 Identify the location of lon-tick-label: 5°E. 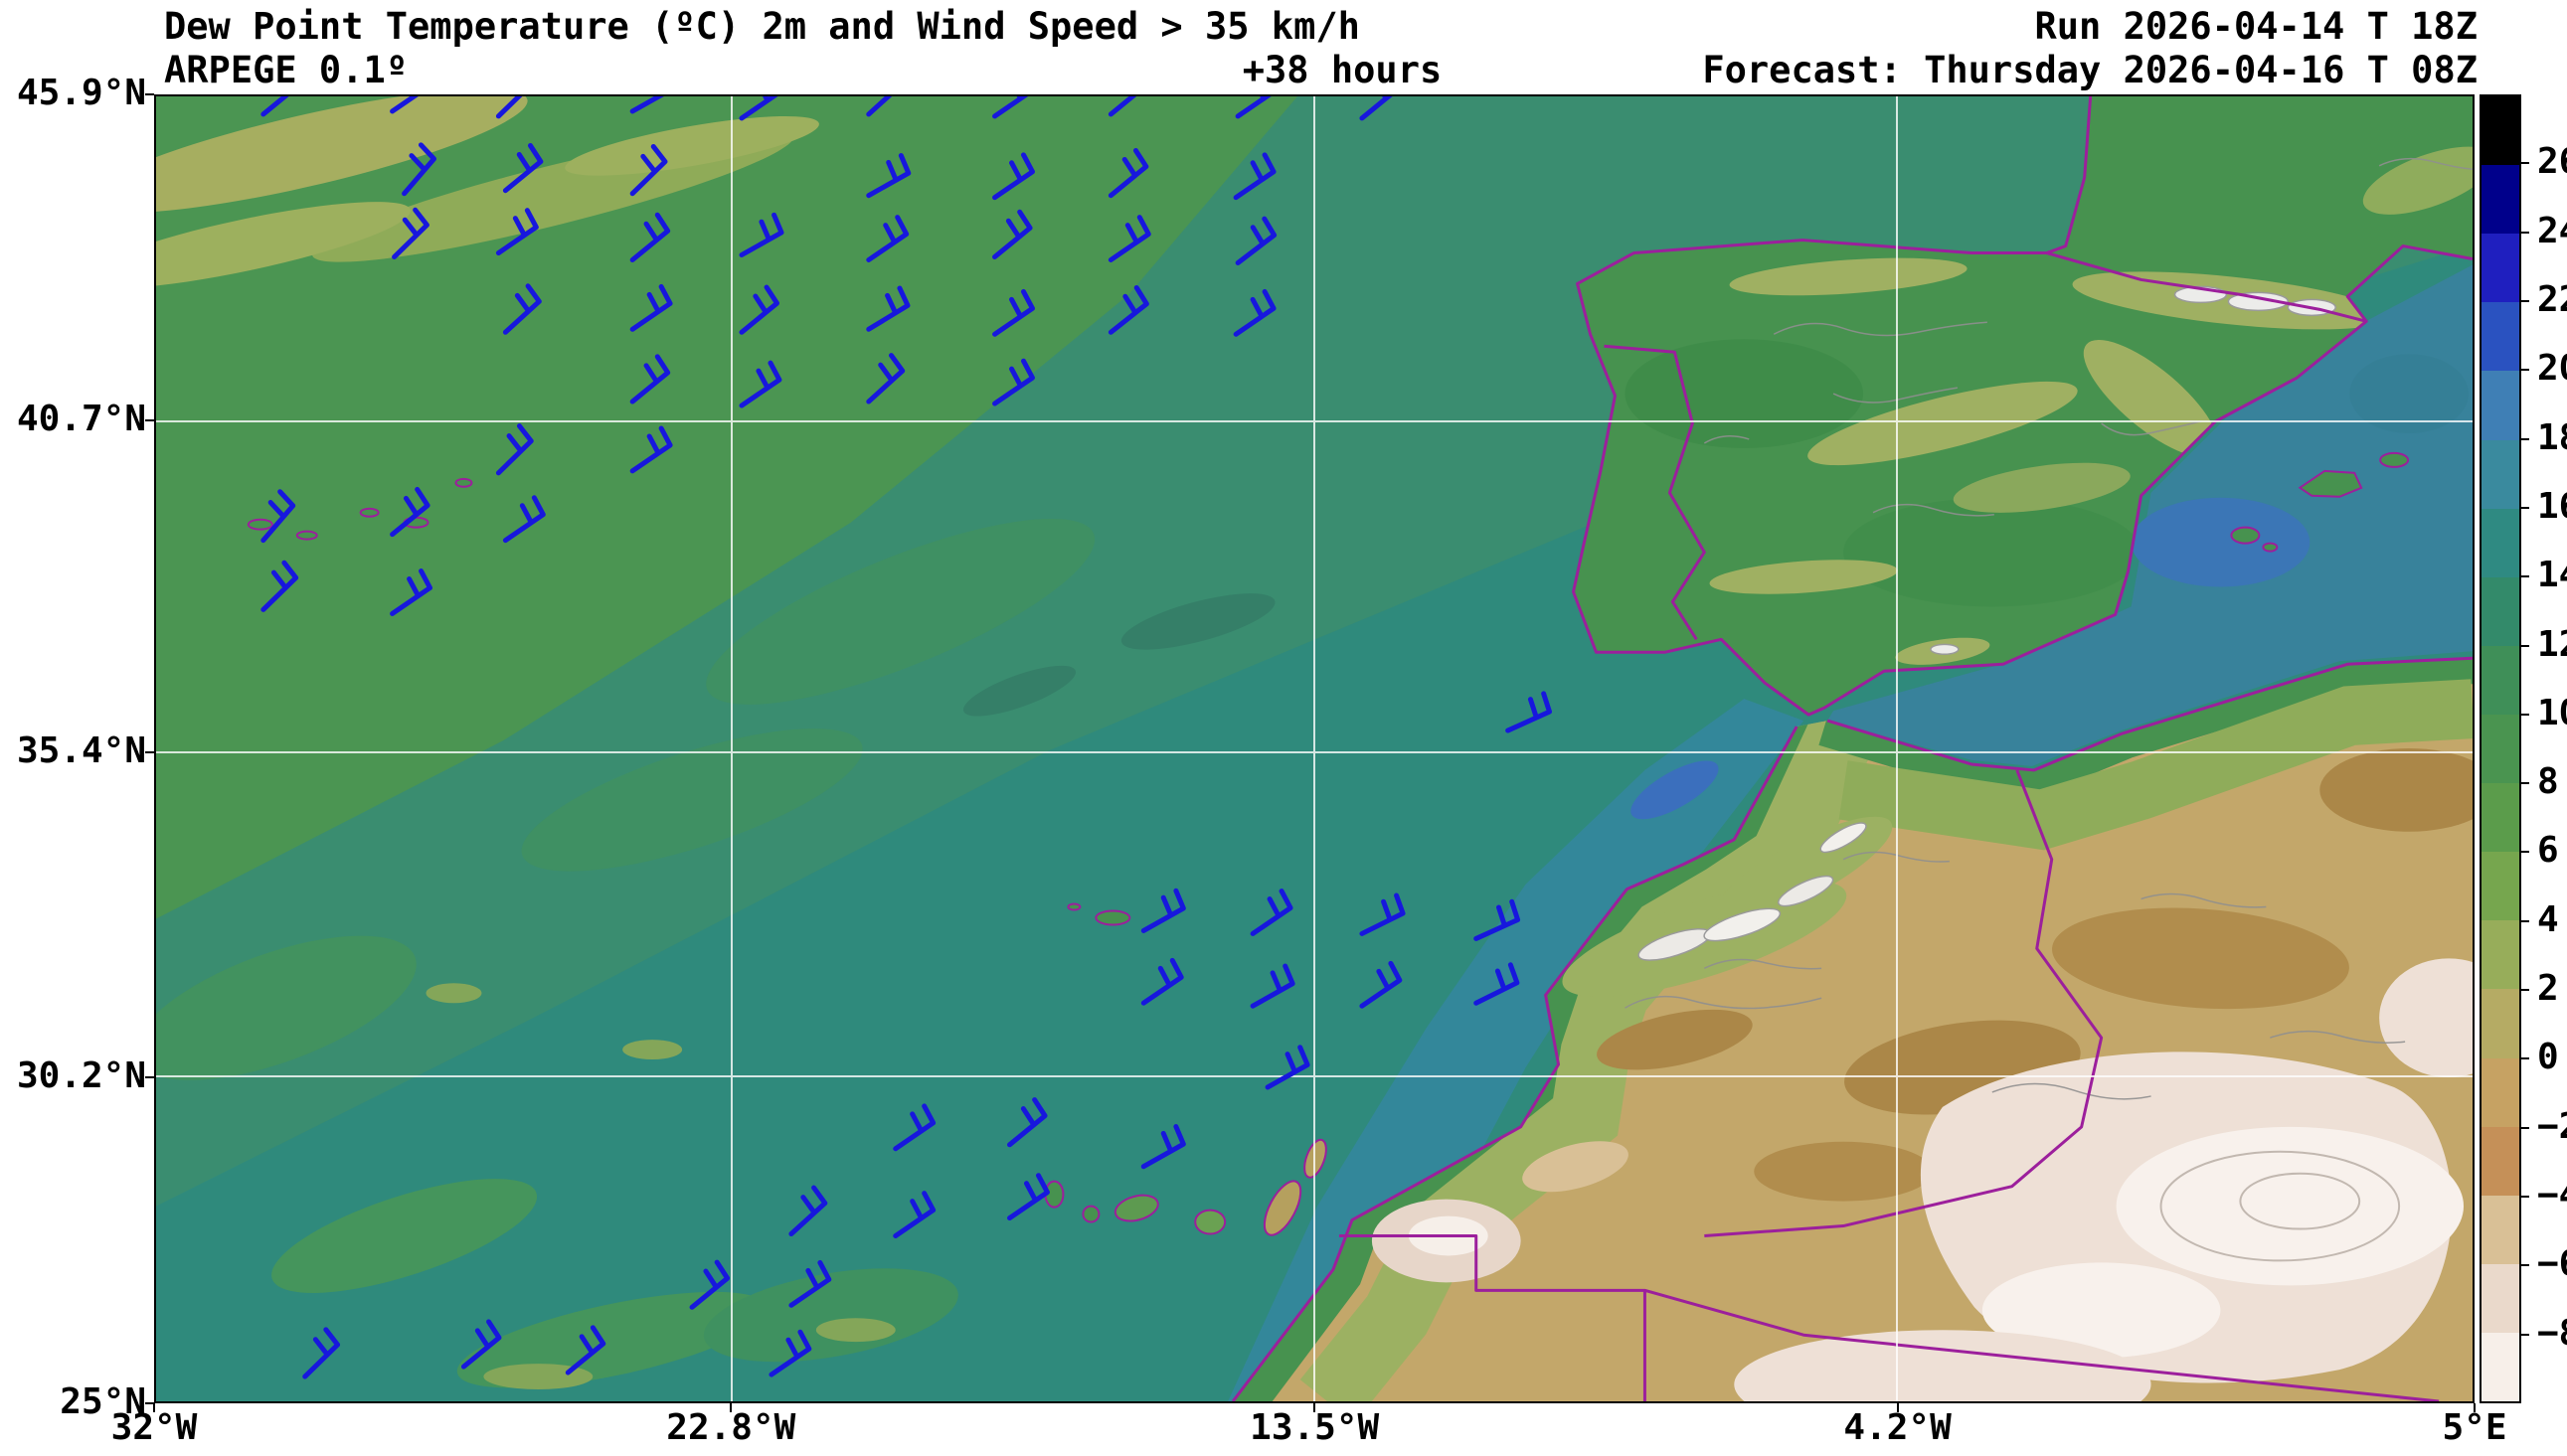
(2474, 1427).